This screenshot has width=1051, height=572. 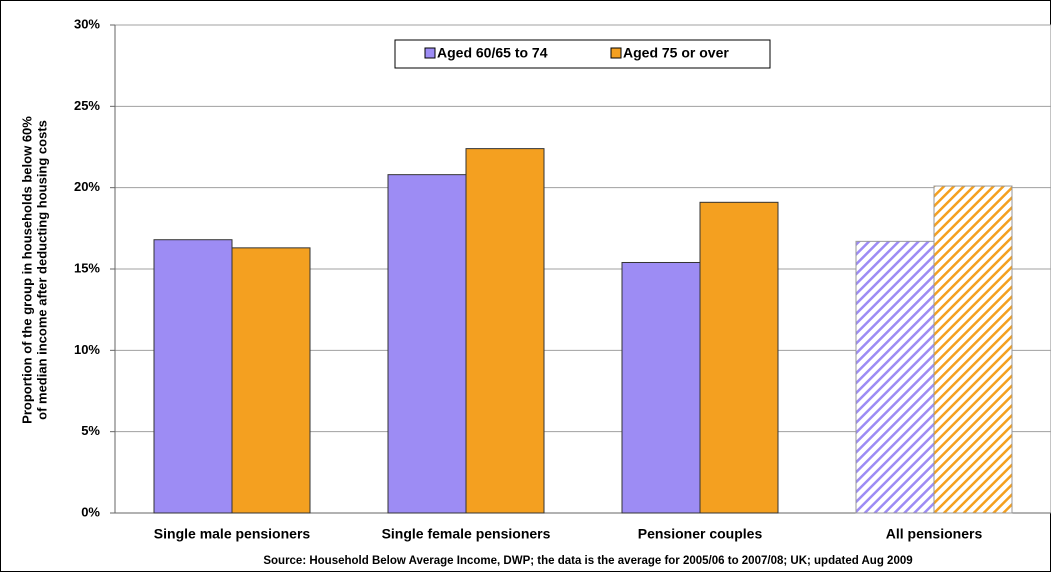 What do you see at coordinates (934, 534) in the screenshot?
I see `x-tick-label: All pensioners` at bounding box center [934, 534].